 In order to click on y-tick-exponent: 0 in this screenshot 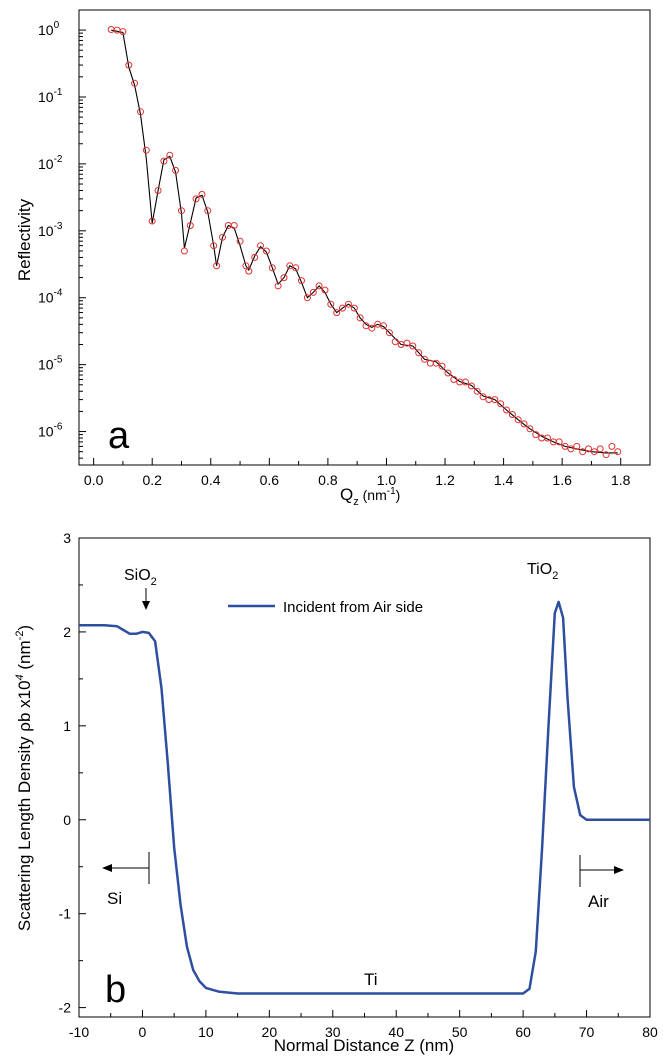, I will do `click(57, 25)`.